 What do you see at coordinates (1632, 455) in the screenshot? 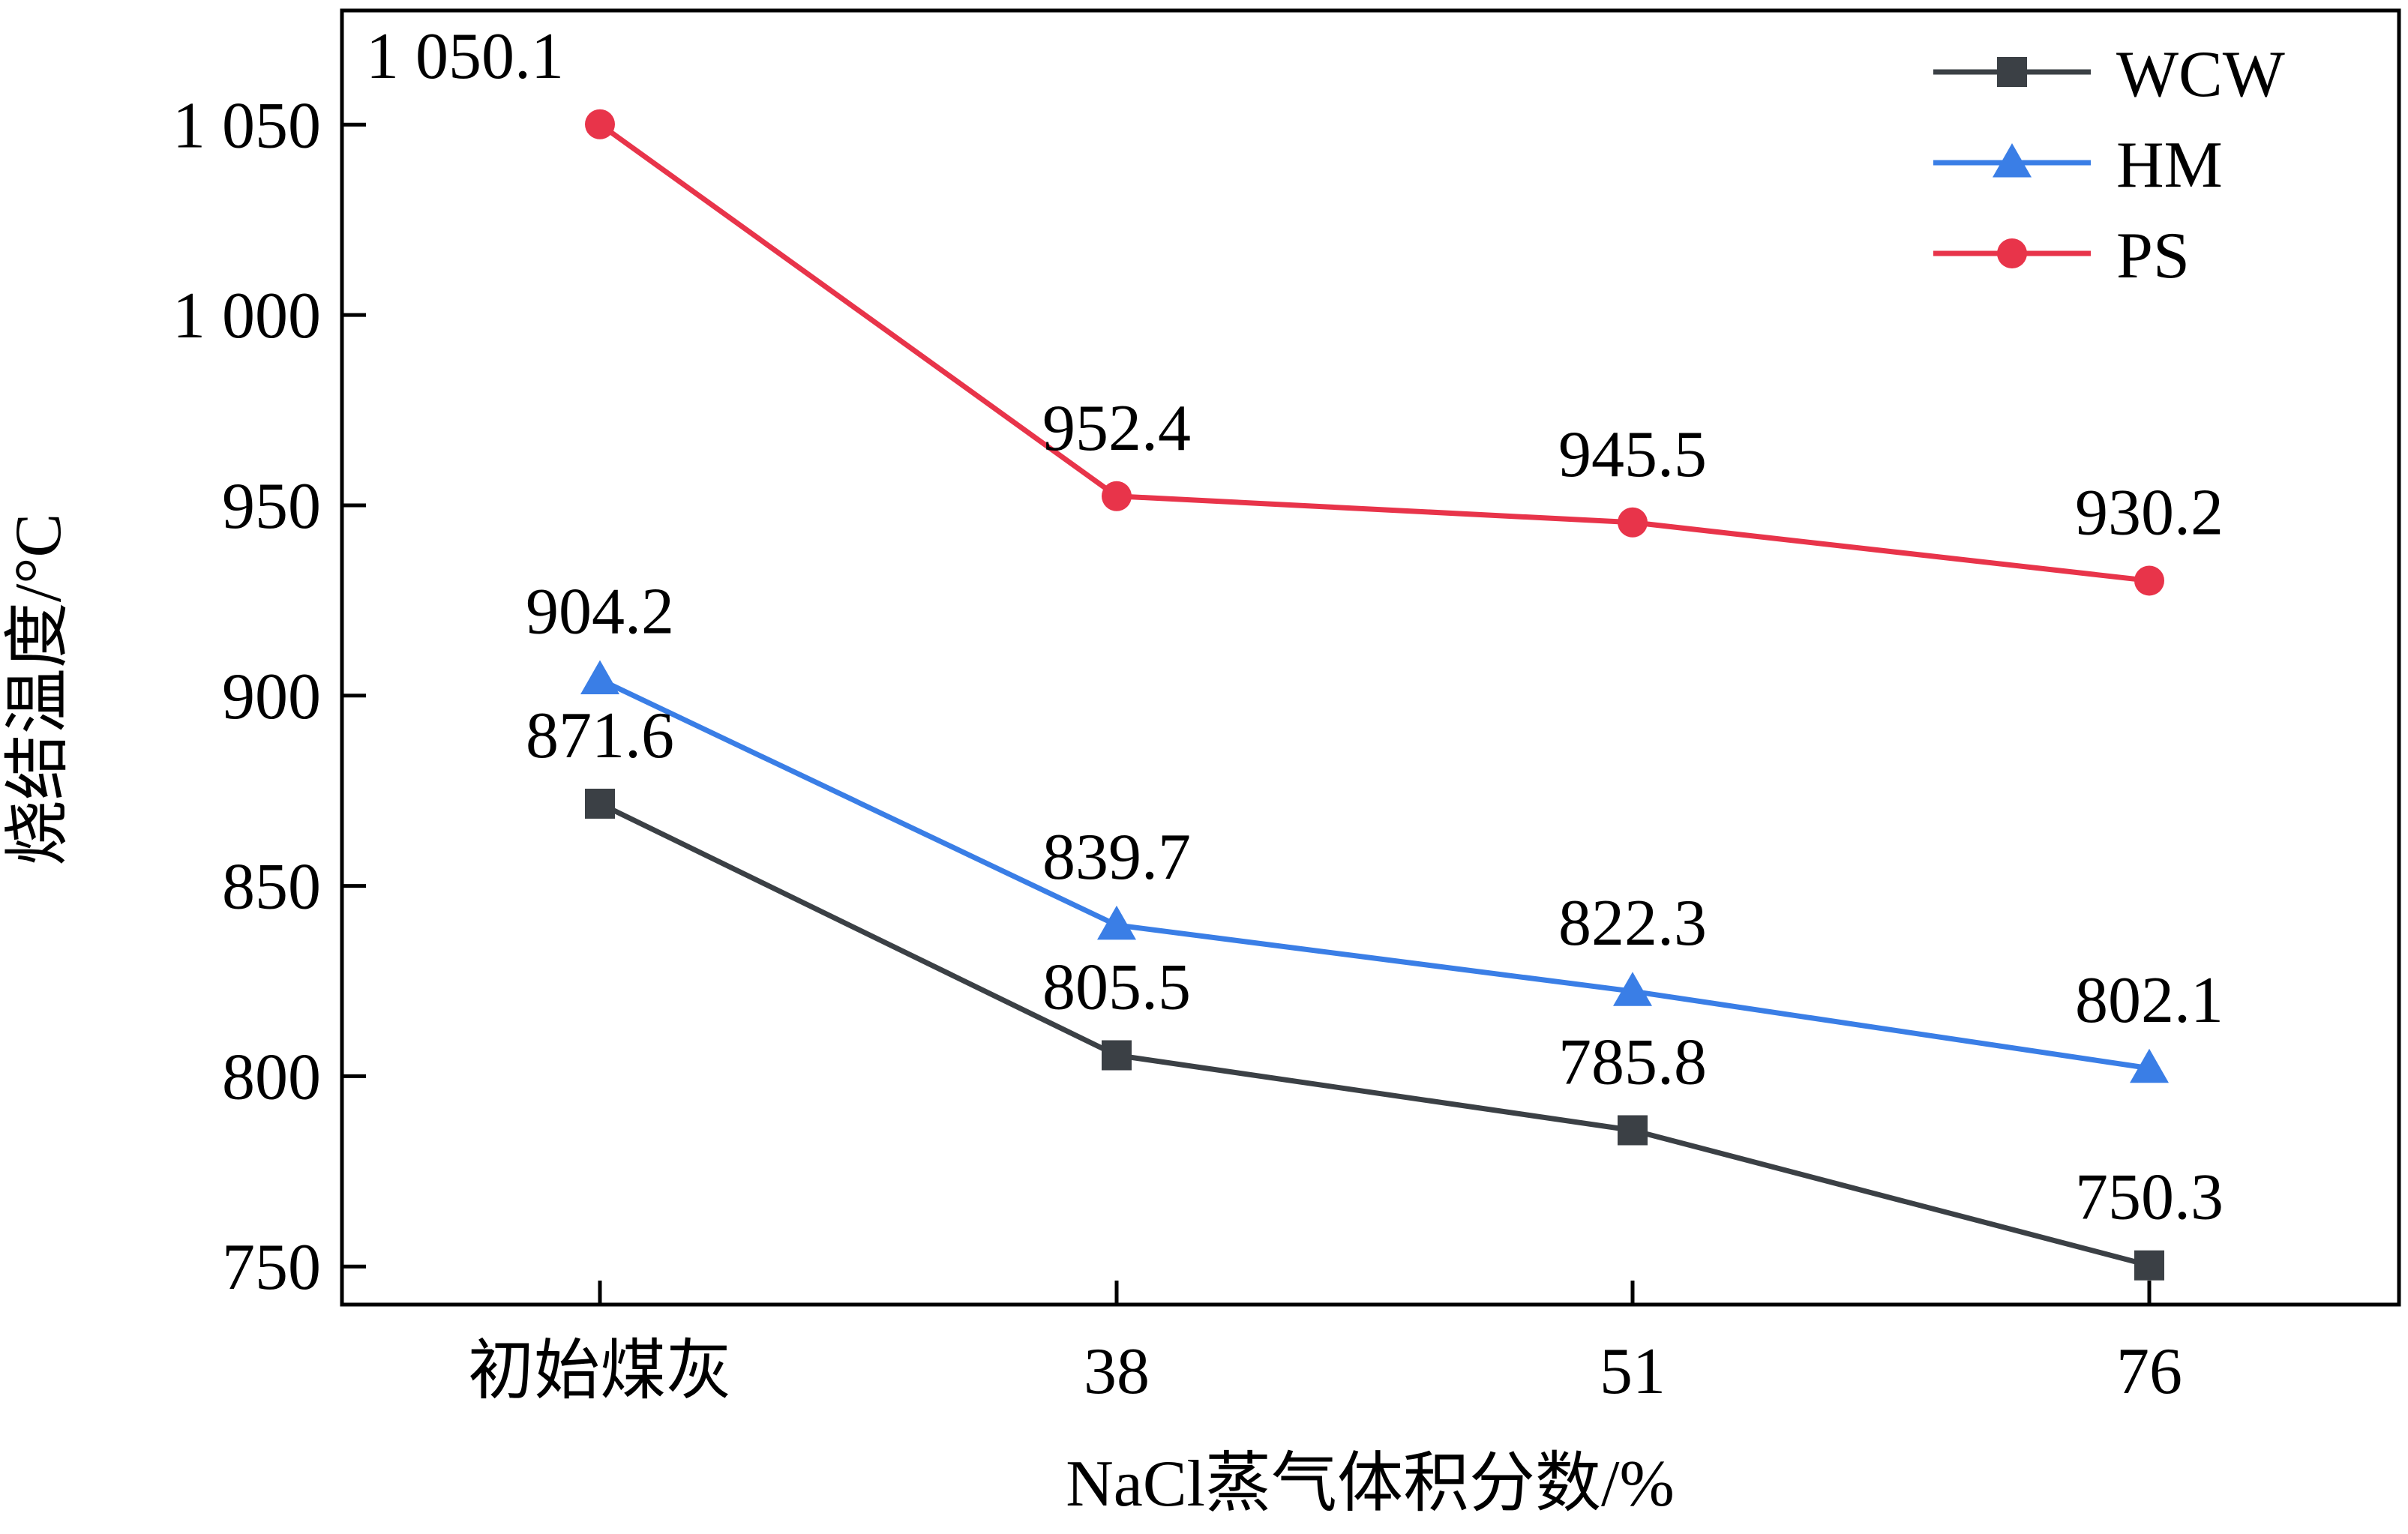
I see `data-label: 945.5` at bounding box center [1632, 455].